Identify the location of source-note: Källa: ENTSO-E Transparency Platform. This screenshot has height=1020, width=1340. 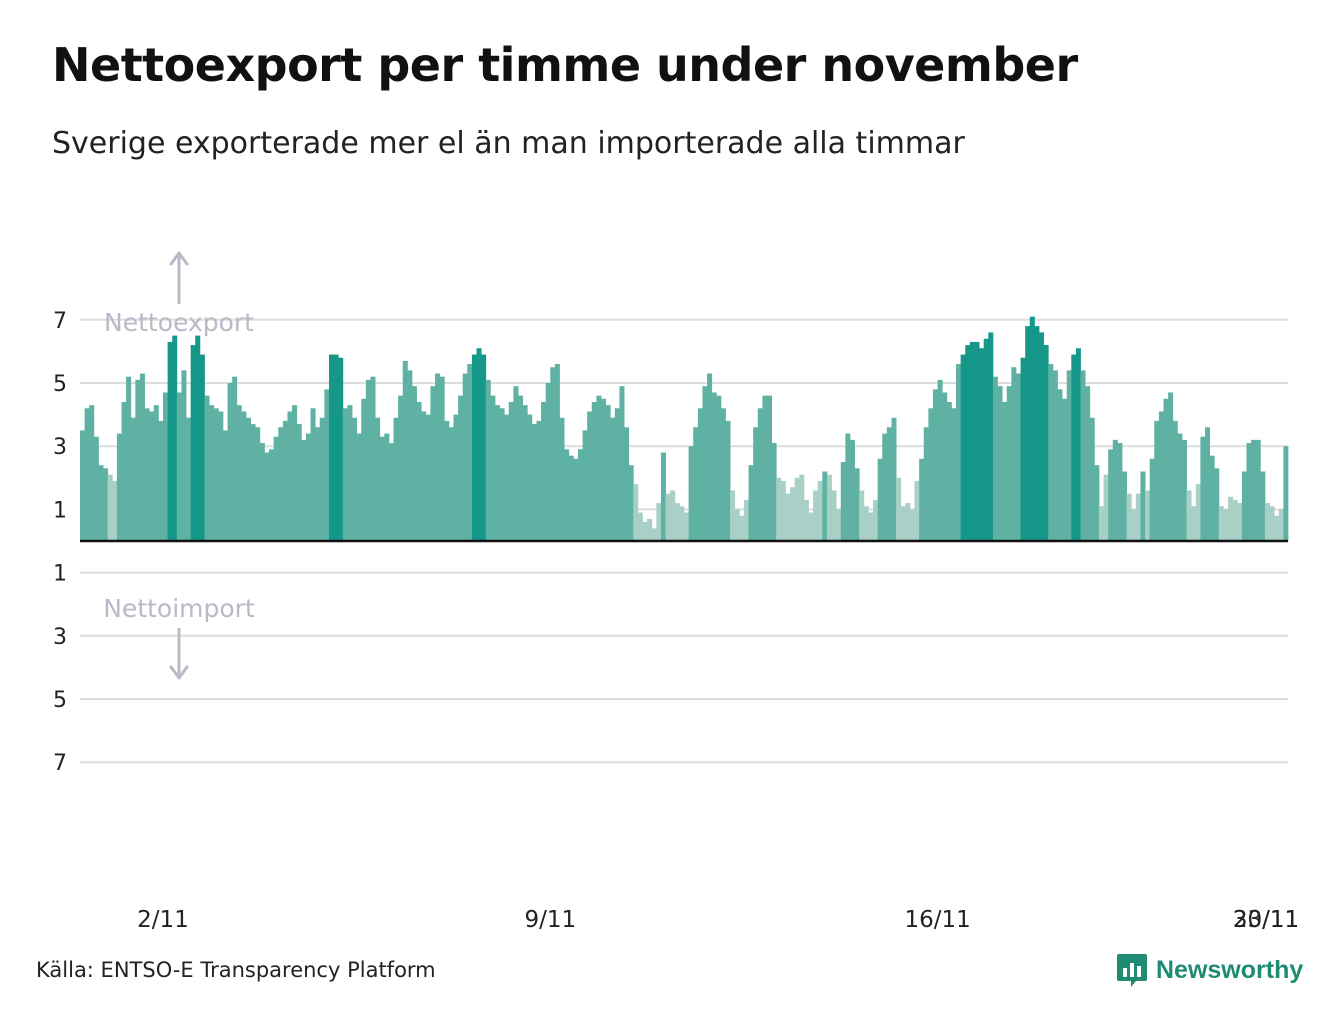
(236, 970).